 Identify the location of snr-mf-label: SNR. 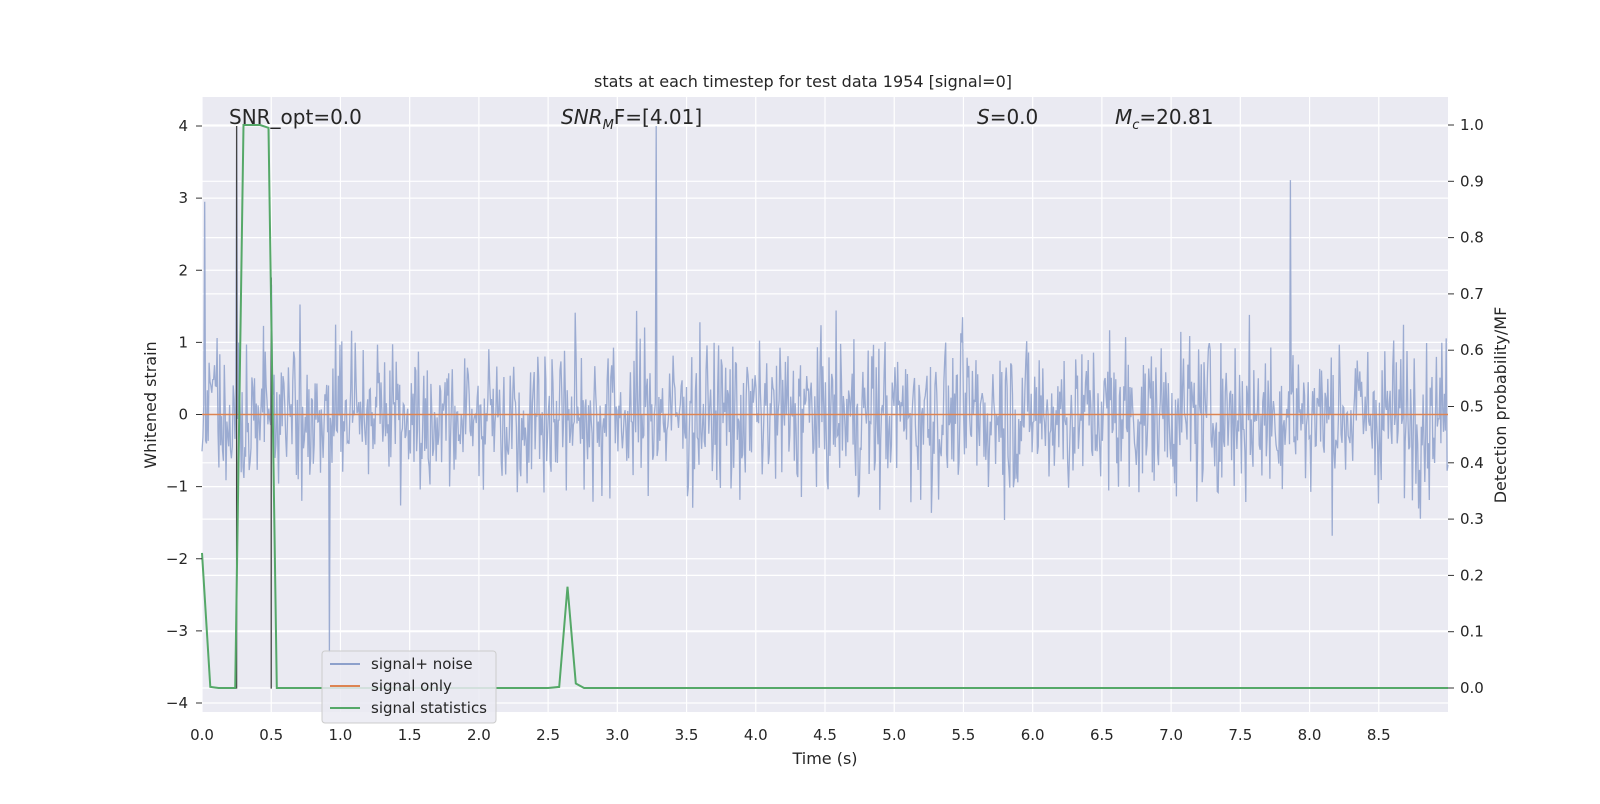
(582, 117).